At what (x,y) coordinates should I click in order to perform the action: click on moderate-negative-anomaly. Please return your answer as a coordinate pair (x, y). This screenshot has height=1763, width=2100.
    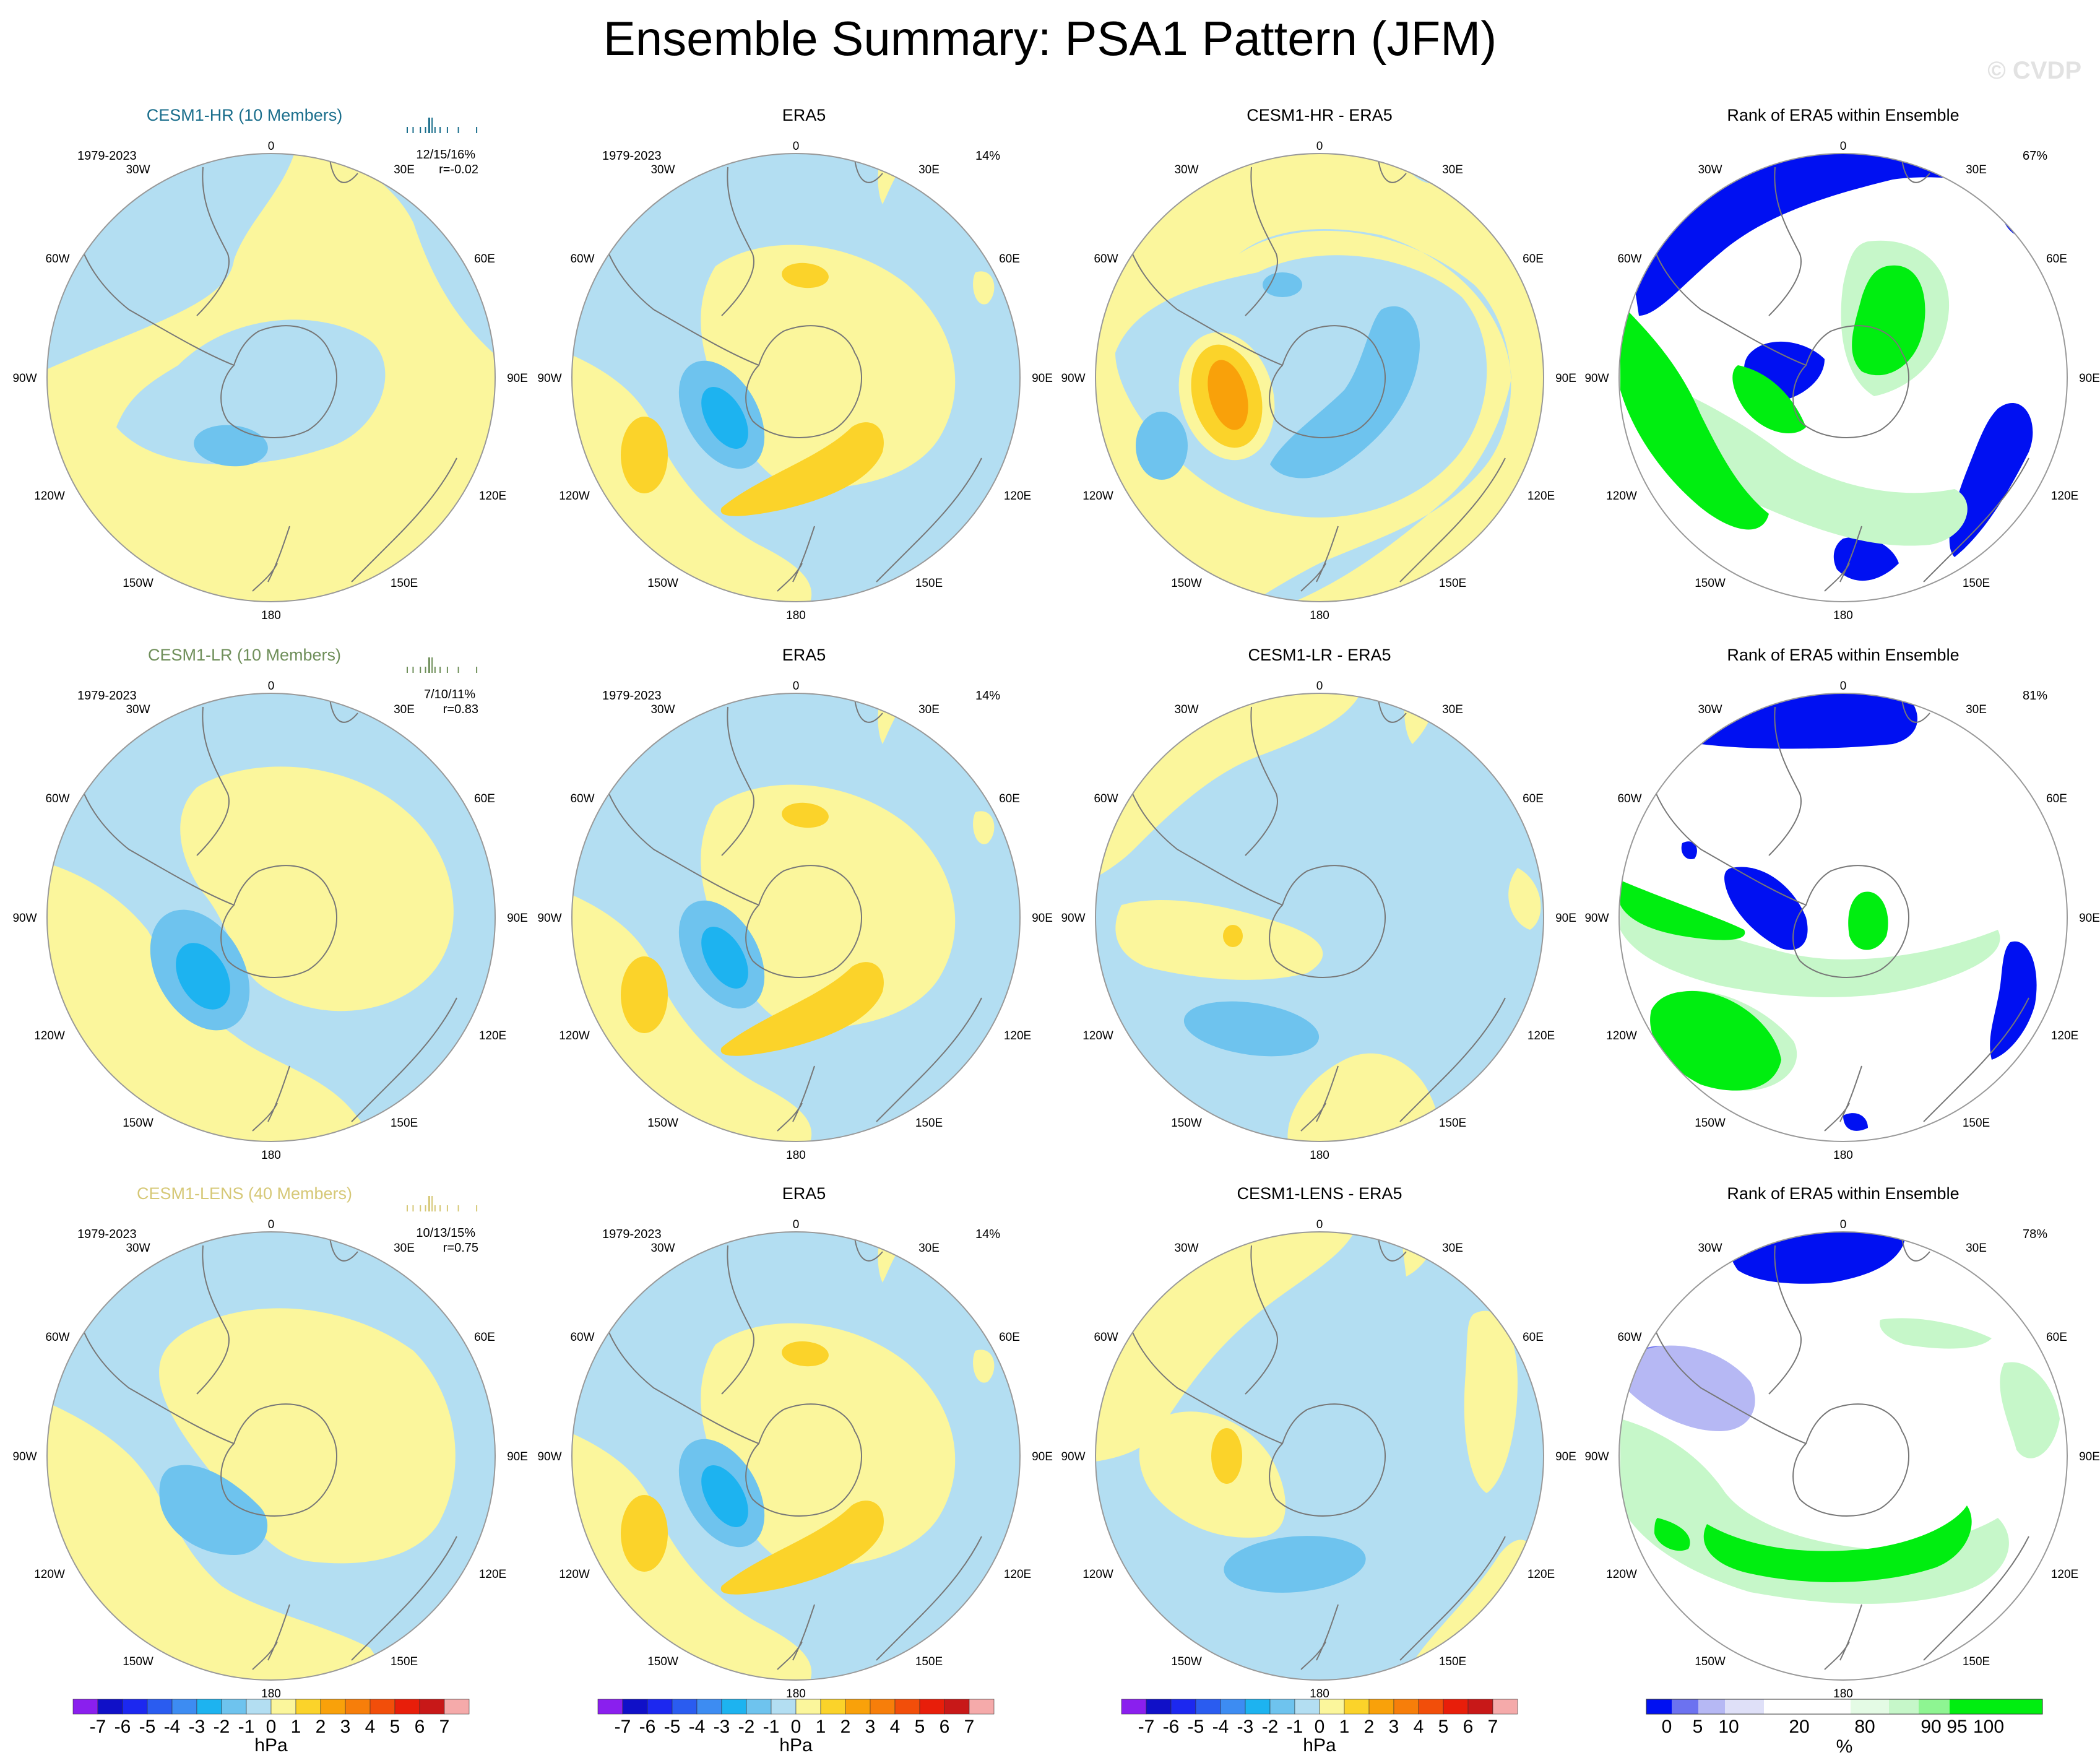
    Looking at the image, I should click on (1162, 446).